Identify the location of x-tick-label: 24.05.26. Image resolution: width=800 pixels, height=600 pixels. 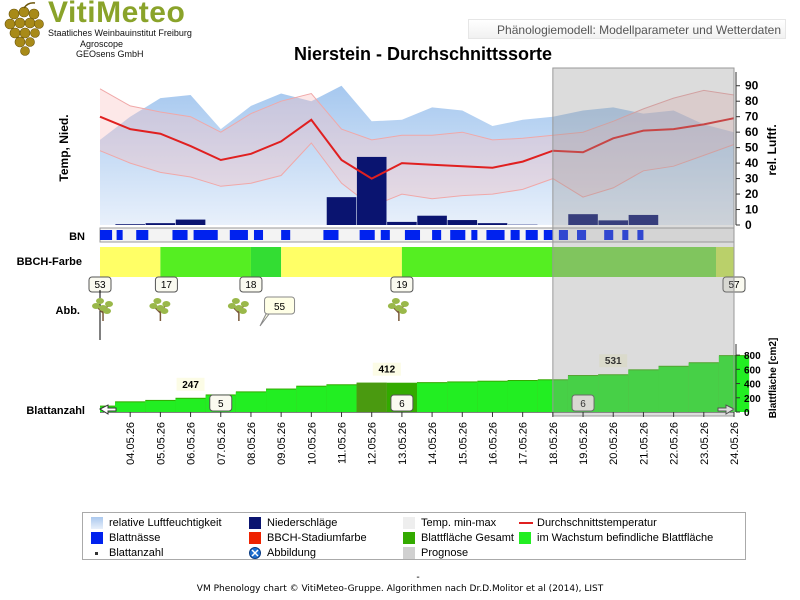
(735, 443).